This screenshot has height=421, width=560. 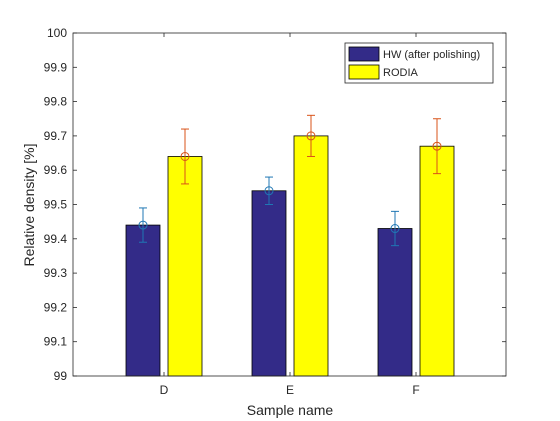 I want to click on errorbar-rodia-e, so click(x=311, y=135).